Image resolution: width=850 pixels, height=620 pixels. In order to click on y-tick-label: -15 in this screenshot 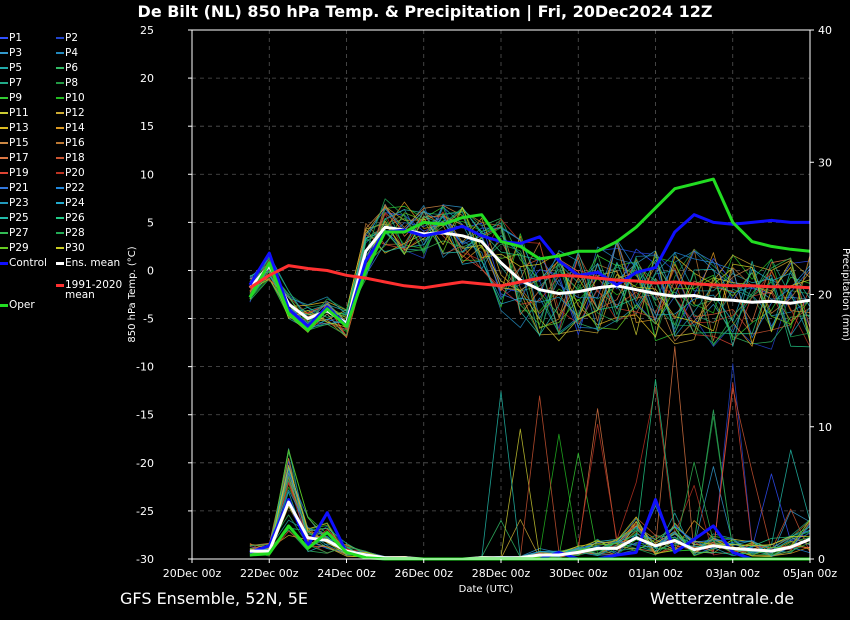, I will do `click(145, 415)`.